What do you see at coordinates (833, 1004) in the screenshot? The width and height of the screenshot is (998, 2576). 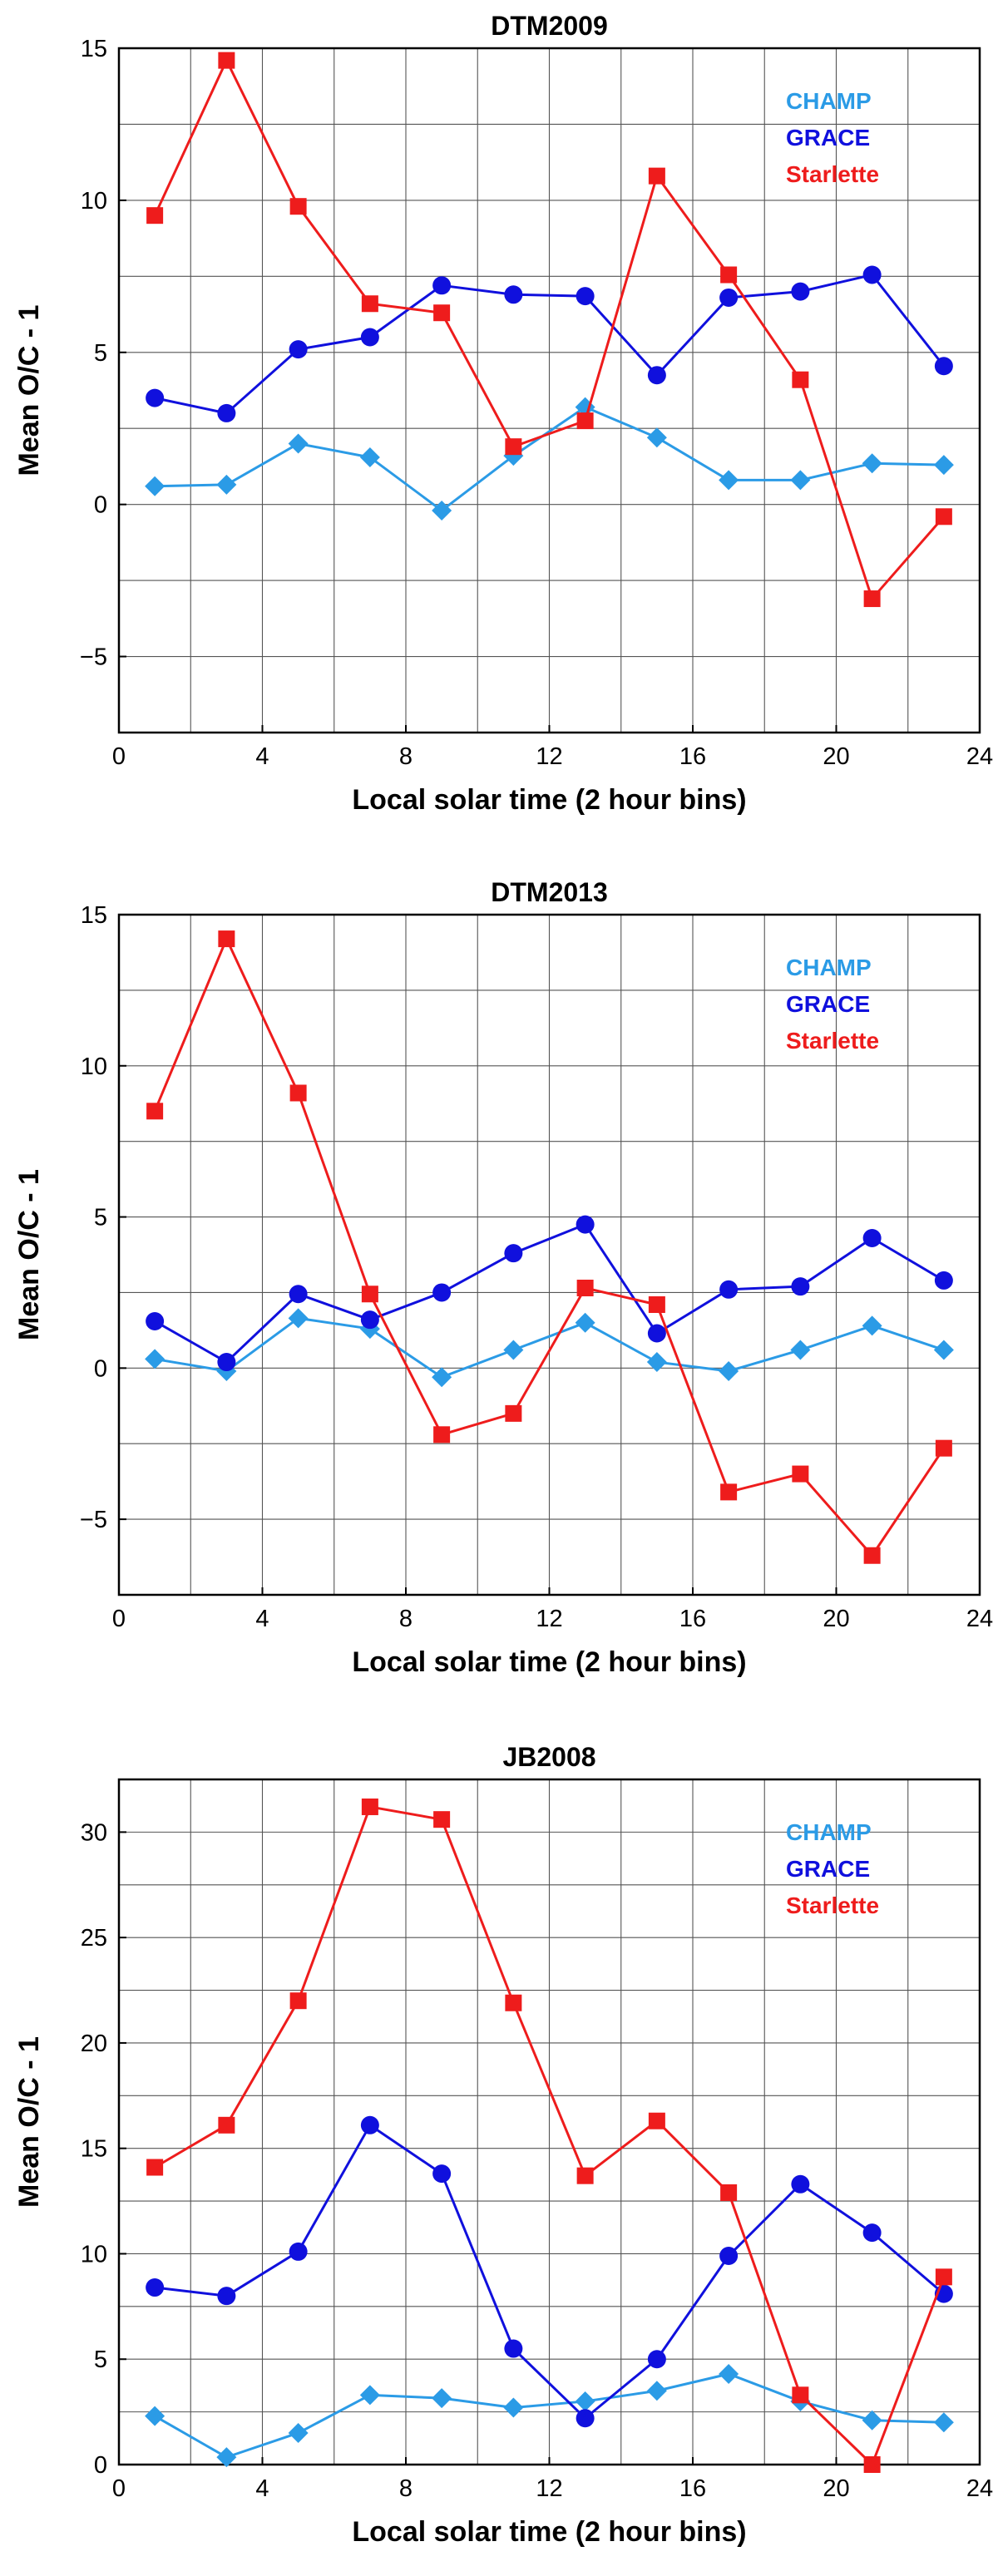 I see `legend: CHAMP GRACE Starlette` at bounding box center [833, 1004].